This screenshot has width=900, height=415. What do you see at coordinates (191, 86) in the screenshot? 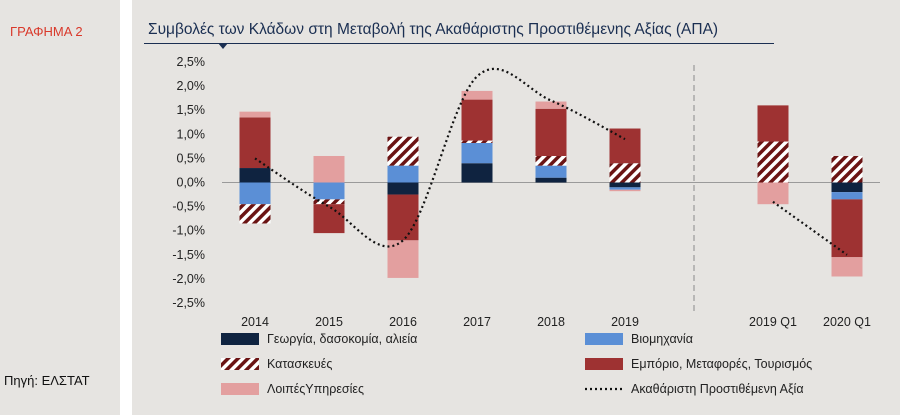
I see `y-tick-label: 2,0%` at bounding box center [191, 86].